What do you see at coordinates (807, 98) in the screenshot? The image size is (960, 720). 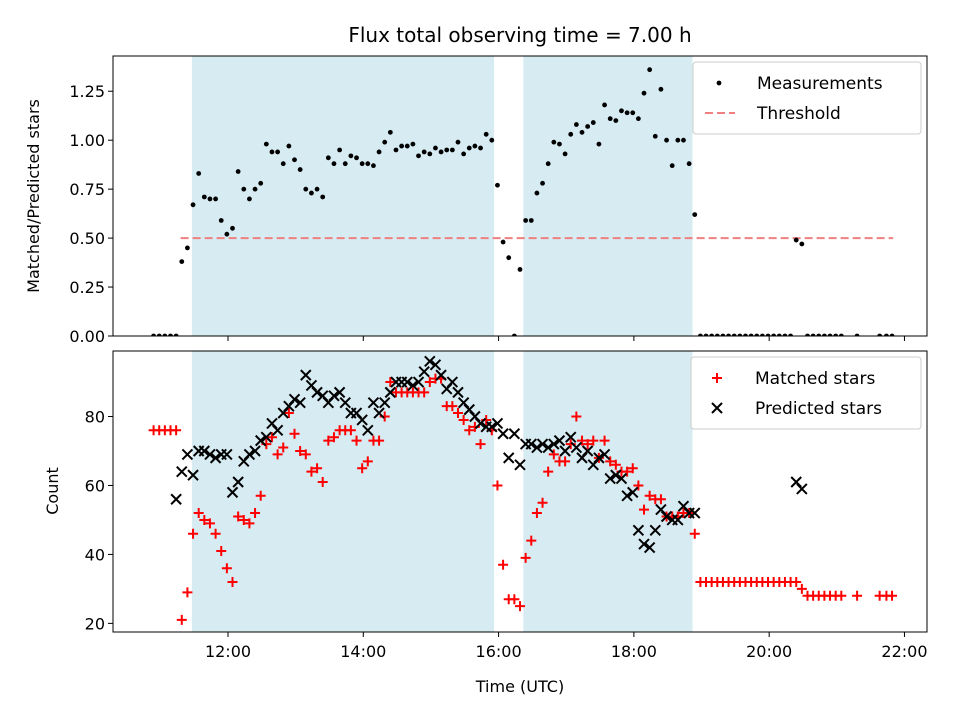 I see `legend-box` at bounding box center [807, 98].